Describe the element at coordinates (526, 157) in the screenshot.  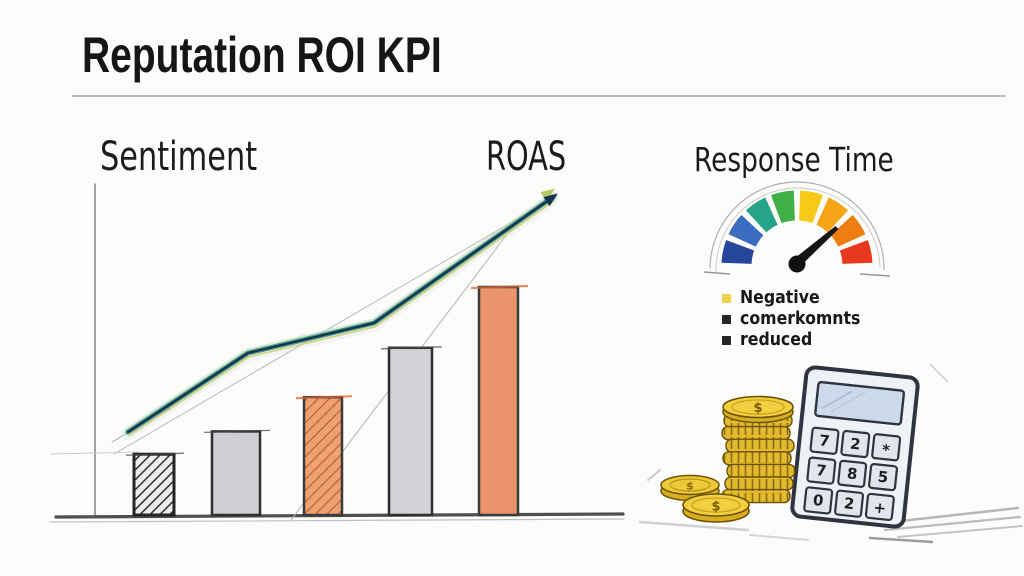
I see `roas-label: ROAS` at that location.